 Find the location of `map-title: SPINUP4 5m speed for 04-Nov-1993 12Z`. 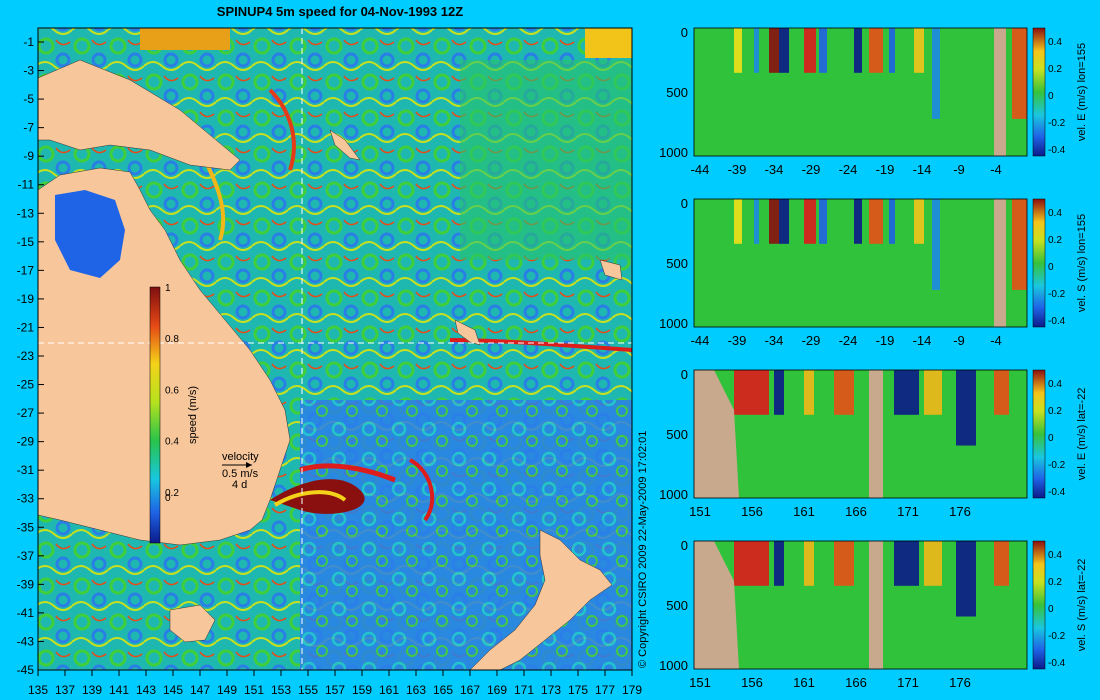

map-title: SPINUP4 5m speed for 04-Nov-1993 12Z is located at coordinates (340, 11).